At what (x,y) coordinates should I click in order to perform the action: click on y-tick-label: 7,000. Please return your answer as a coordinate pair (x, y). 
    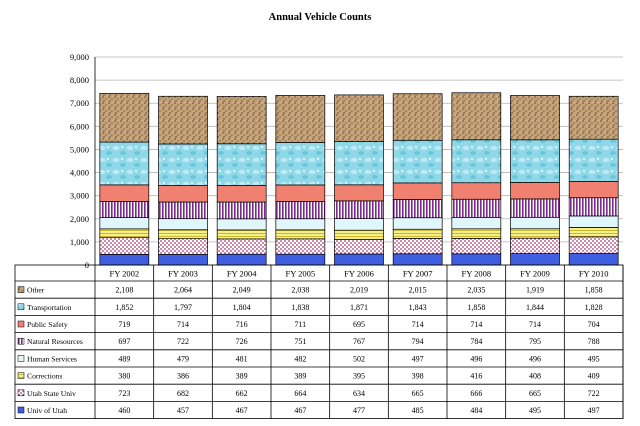
    Looking at the image, I should click on (79, 103).